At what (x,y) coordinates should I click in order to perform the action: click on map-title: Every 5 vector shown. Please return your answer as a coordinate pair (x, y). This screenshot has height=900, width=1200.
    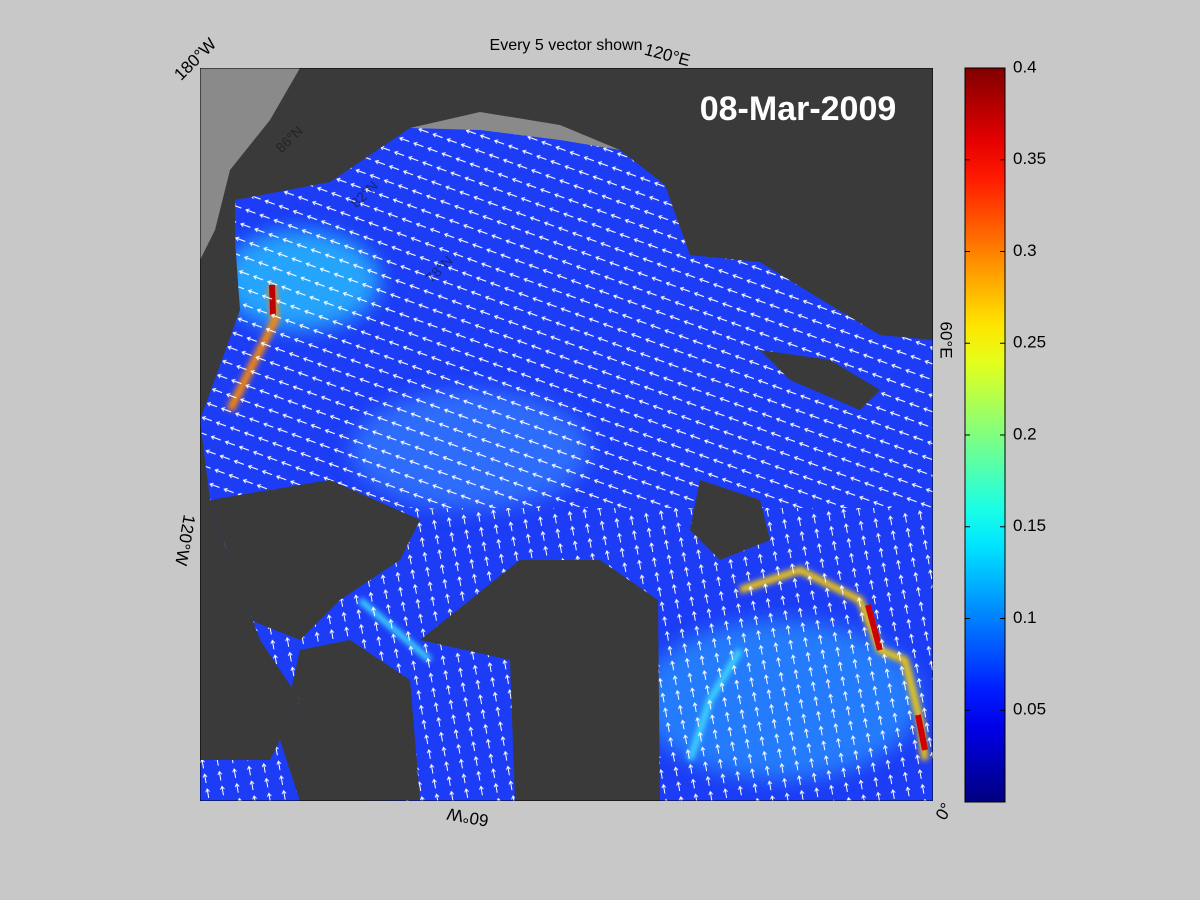
    Looking at the image, I should click on (566, 45).